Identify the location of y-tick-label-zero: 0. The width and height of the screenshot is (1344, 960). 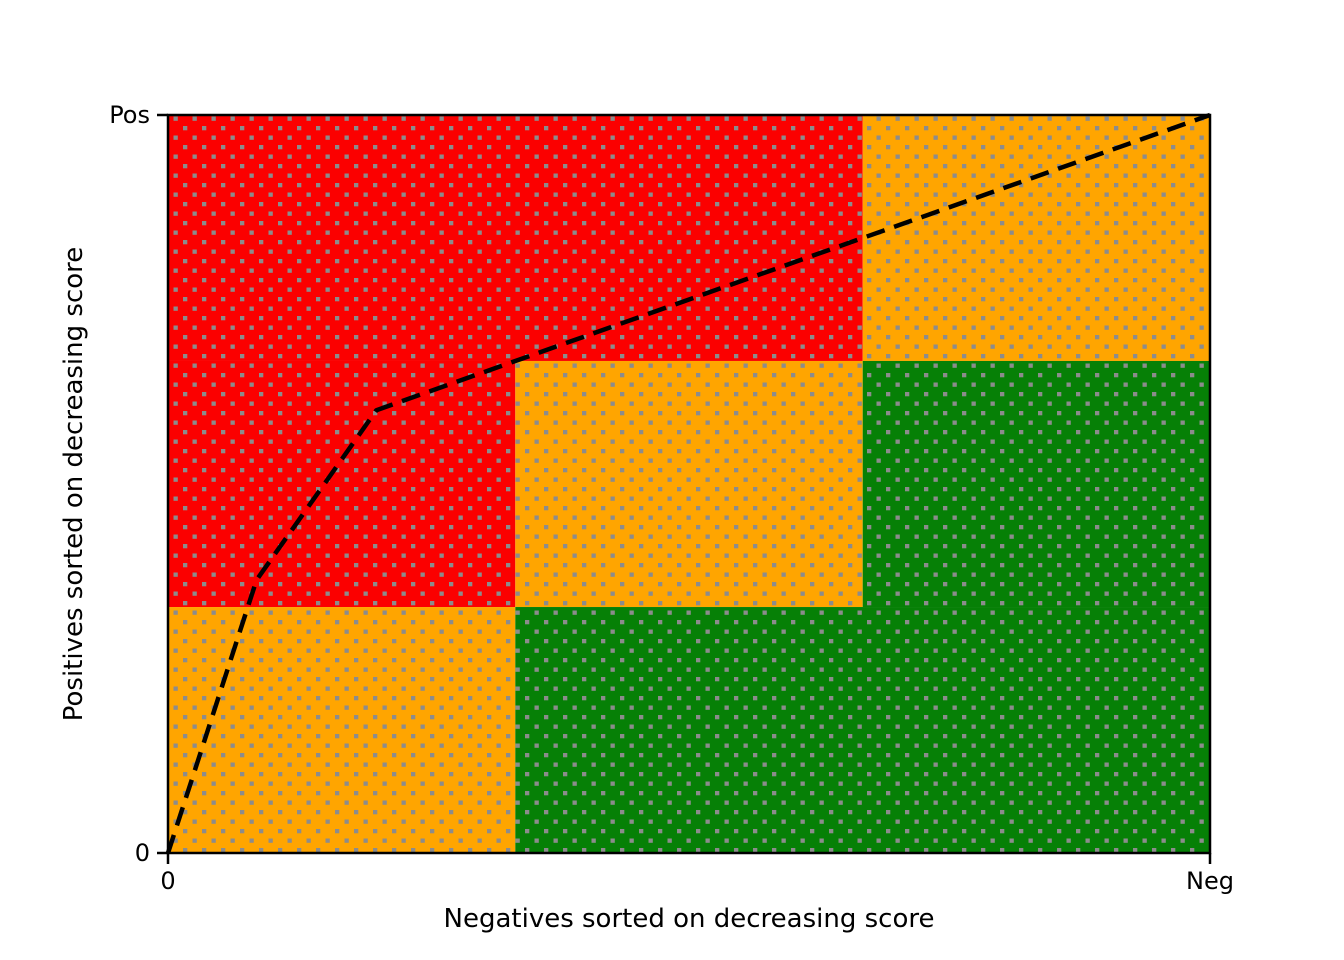
(142, 853).